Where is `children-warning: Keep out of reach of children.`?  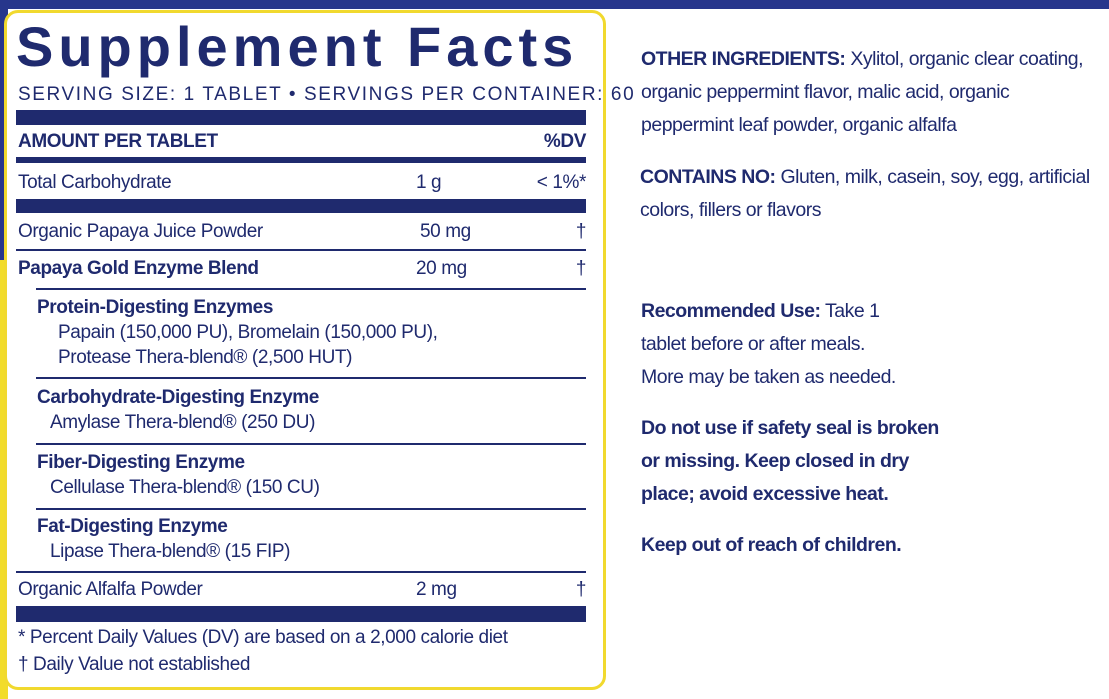 children-warning: Keep out of reach of children. is located at coordinates (771, 545).